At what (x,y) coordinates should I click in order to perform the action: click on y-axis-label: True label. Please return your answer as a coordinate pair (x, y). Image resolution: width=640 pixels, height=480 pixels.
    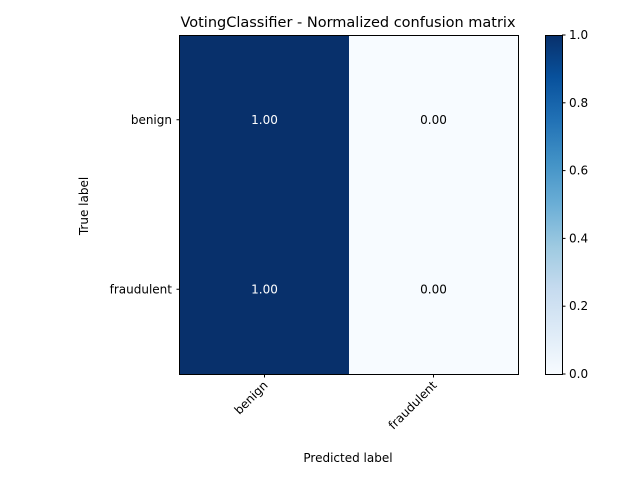
    Looking at the image, I should click on (84, 206).